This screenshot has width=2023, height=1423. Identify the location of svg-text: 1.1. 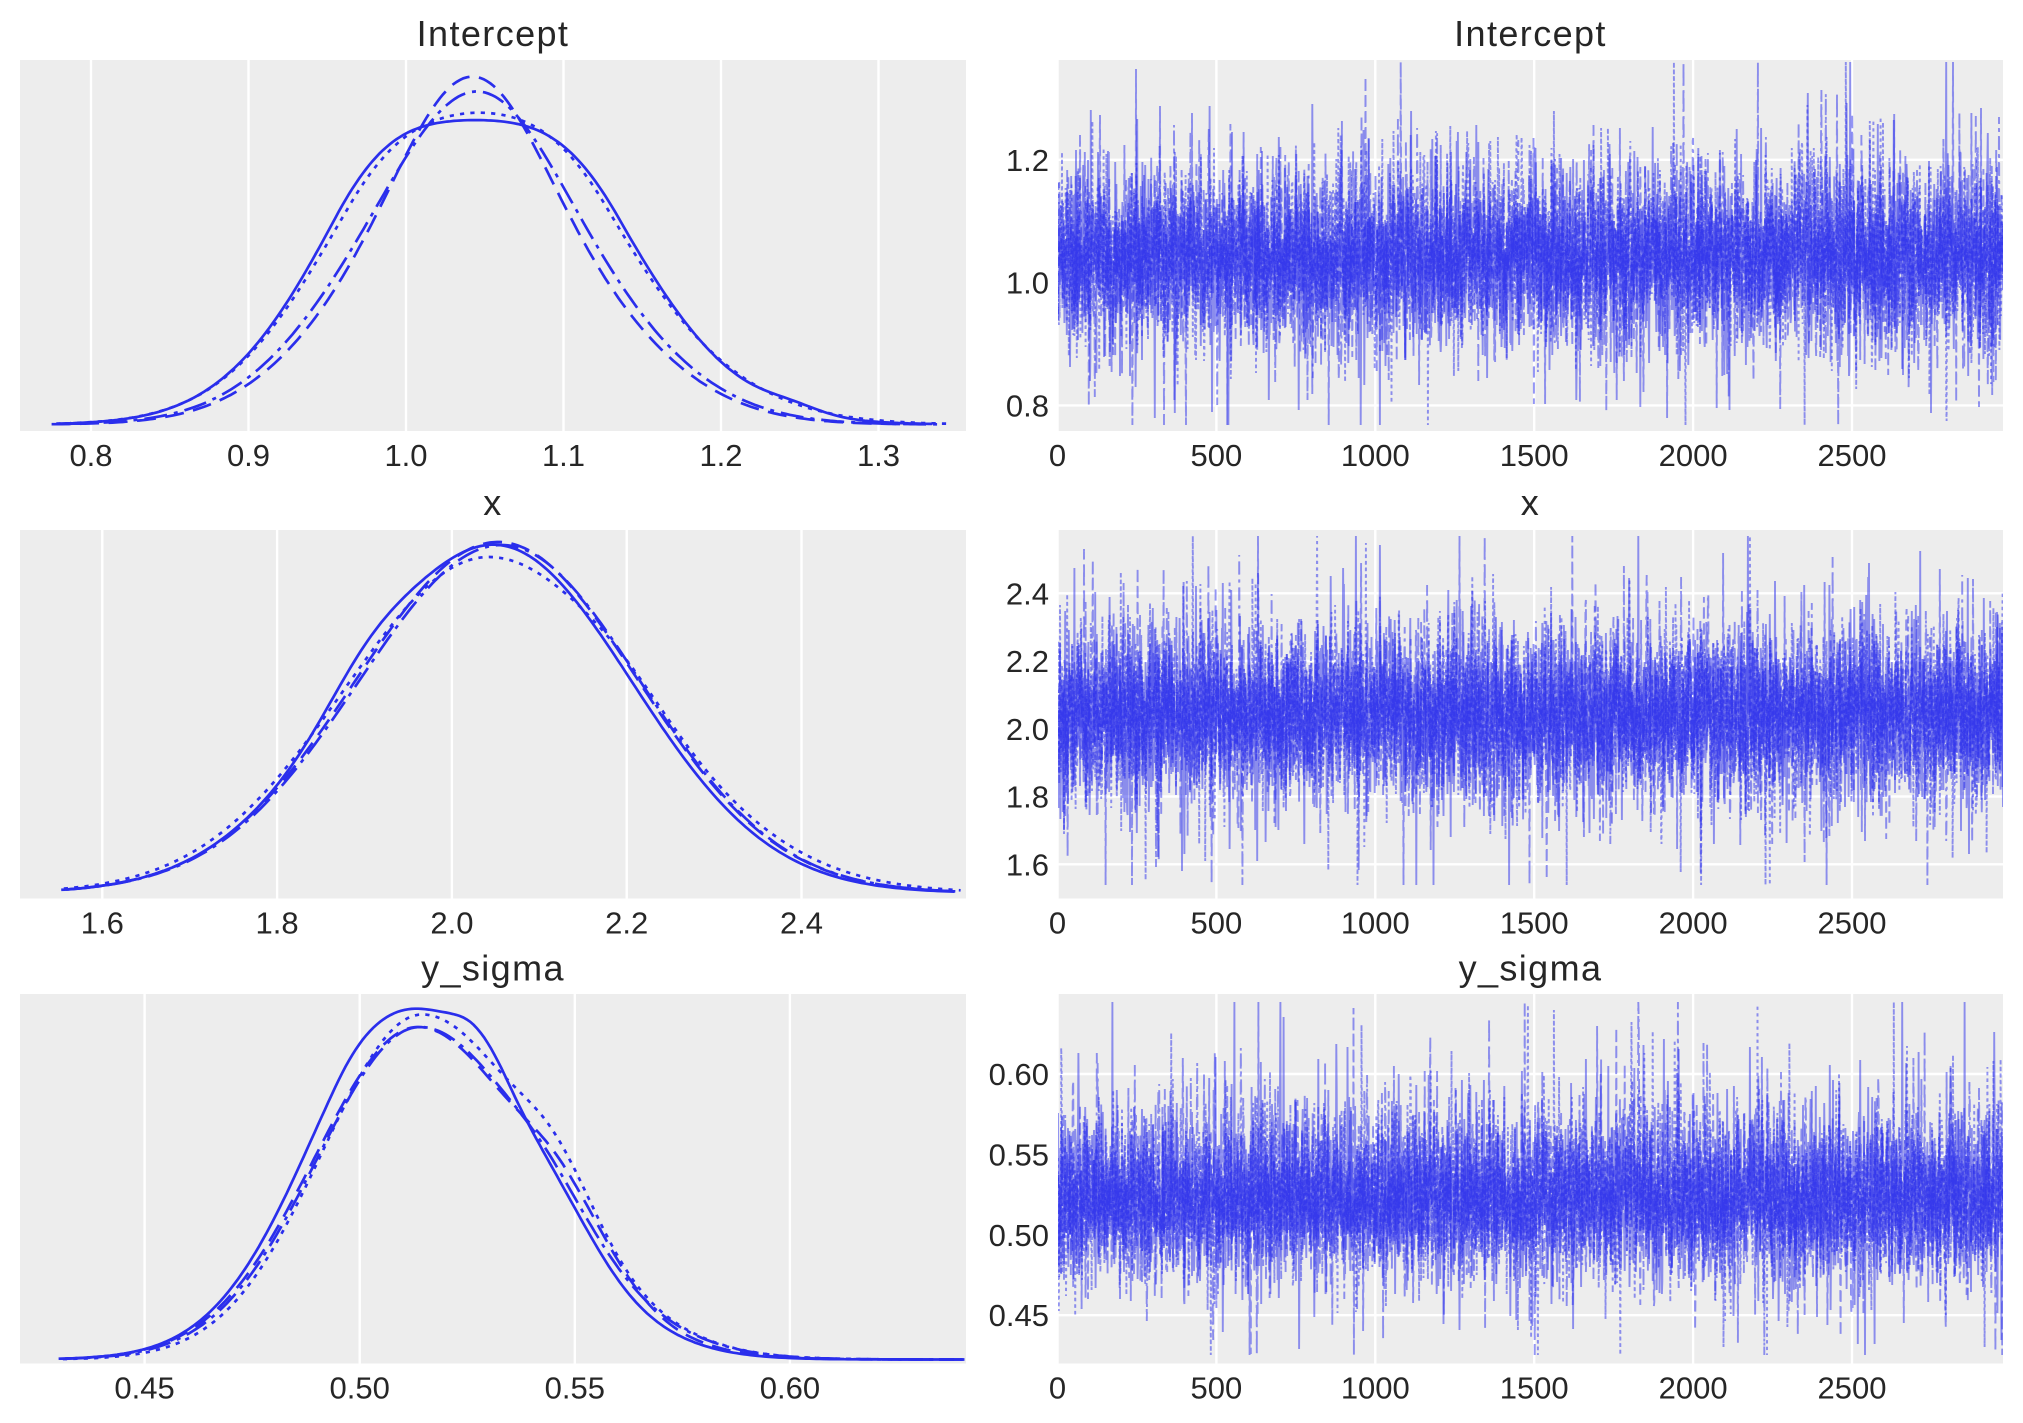
(563, 455).